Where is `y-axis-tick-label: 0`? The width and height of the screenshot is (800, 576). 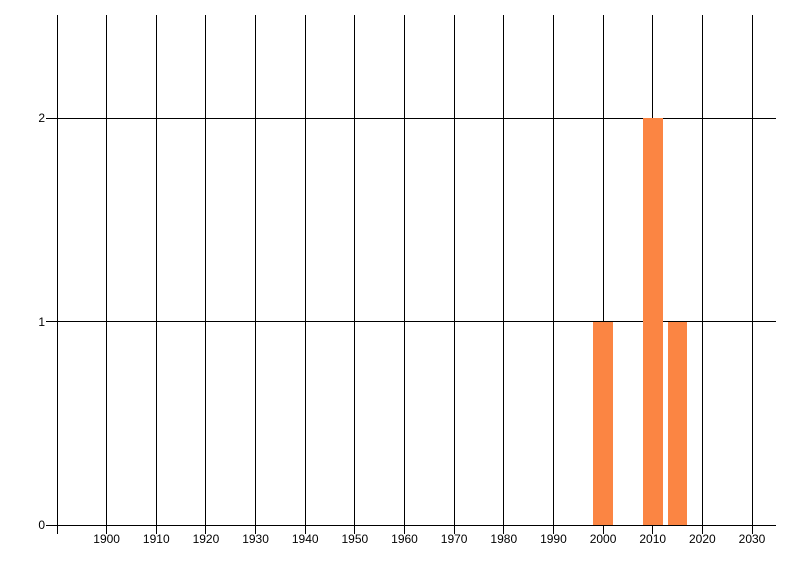 y-axis-tick-label: 0 is located at coordinates (41, 525).